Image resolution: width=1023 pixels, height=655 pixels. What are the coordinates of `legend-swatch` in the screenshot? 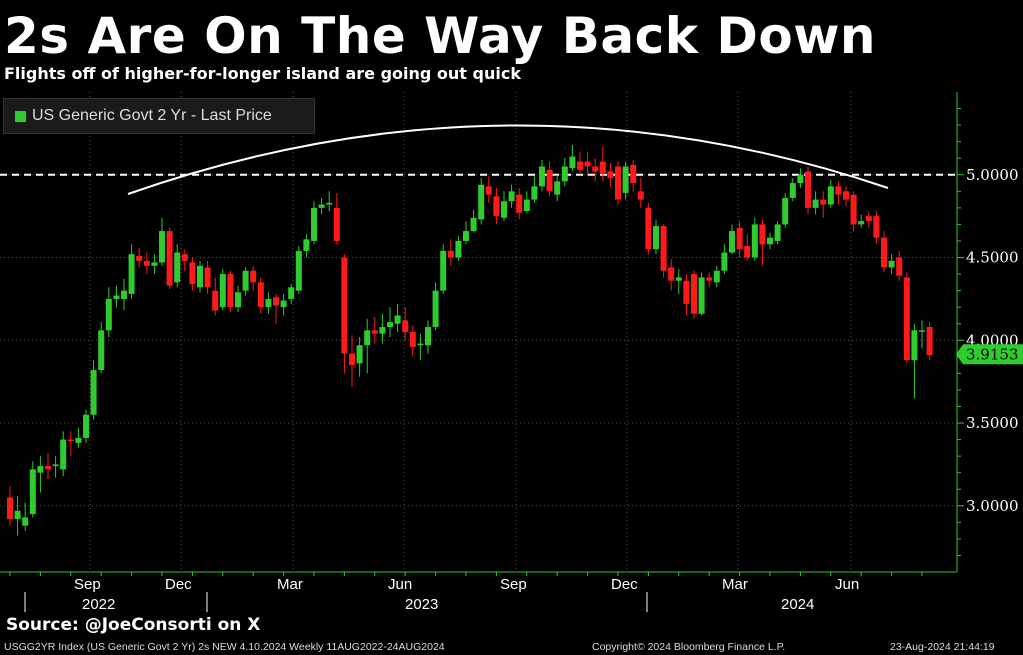 It's located at (20, 116).